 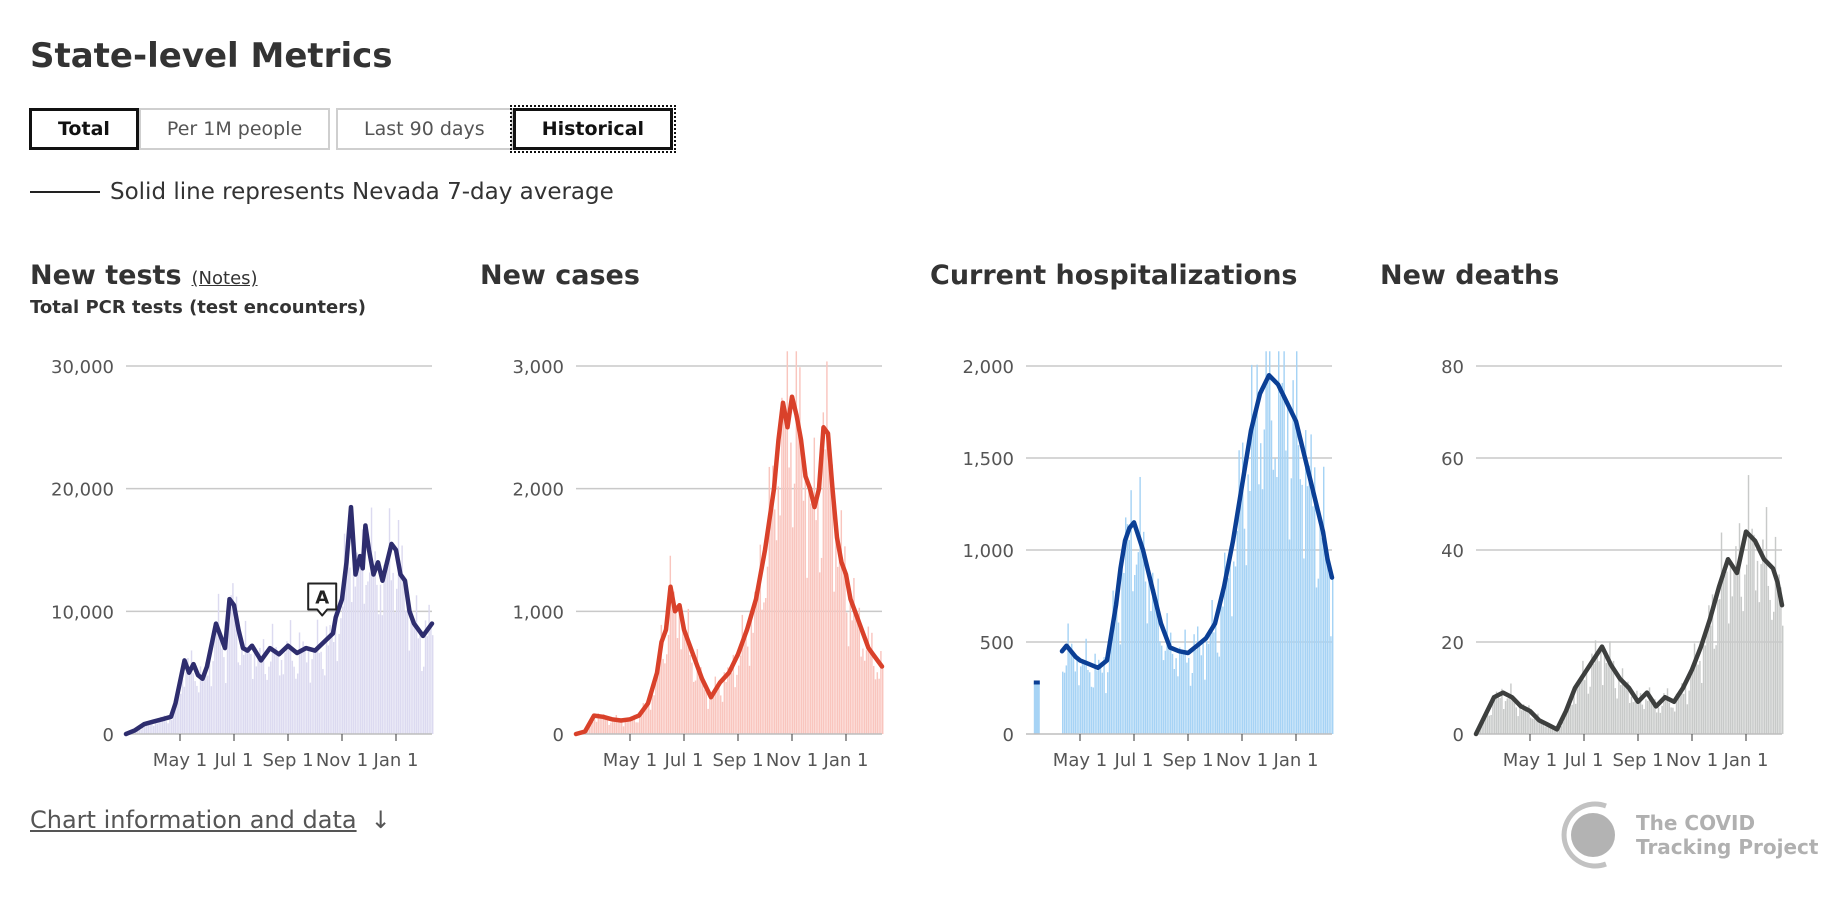 What do you see at coordinates (1134, 760) in the screenshot?
I see `hospitalizations-xtick-label: Jul 1` at bounding box center [1134, 760].